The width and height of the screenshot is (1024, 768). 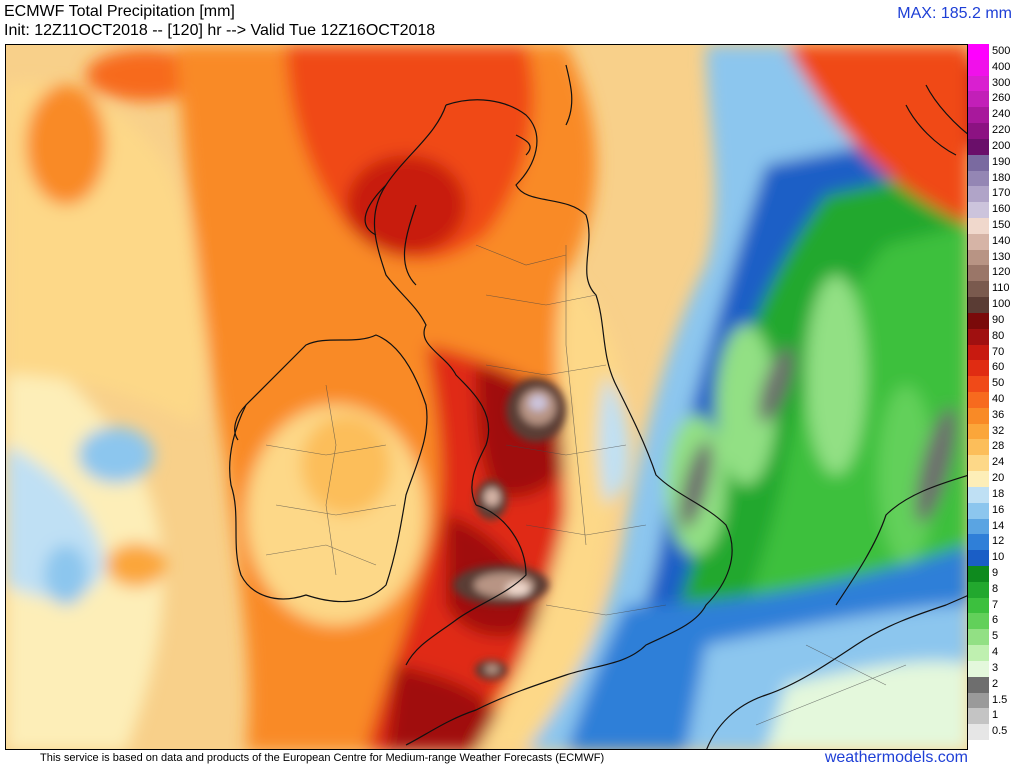 I want to click on legend-item: 160, so click(x=994, y=210).